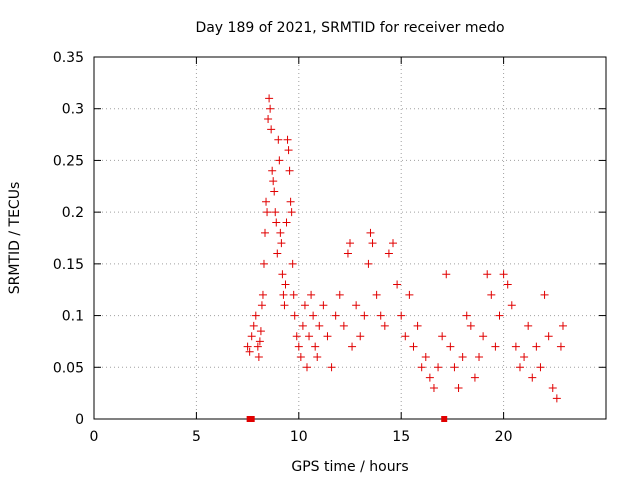 Image resolution: width=640 pixels, height=480 pixels. I want to click on y-axis-label: SRMTID / TECUs, so click(15, 238).